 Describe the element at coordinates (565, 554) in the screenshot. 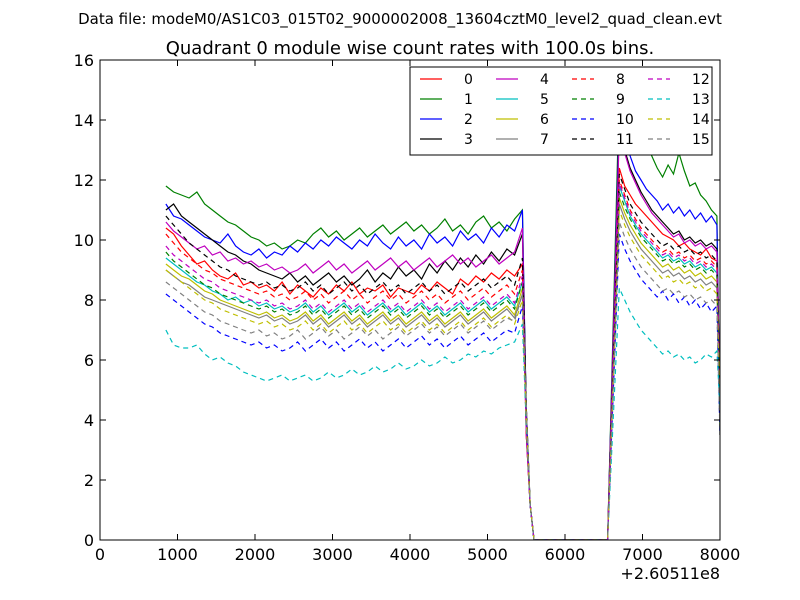

I see `x-tick-label: 6000` at that location.